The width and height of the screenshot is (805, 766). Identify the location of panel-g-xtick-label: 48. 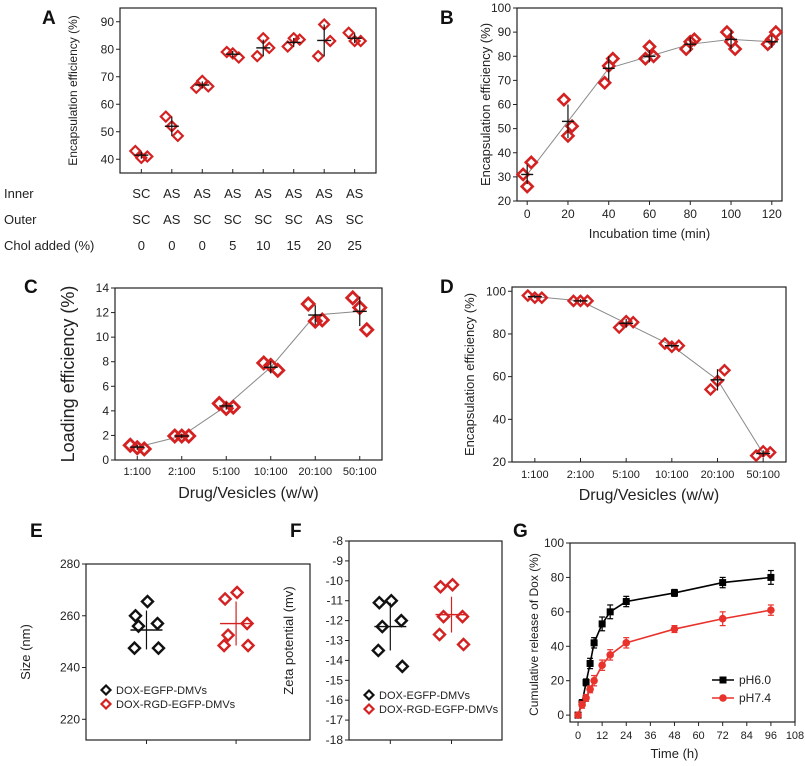
(674, 736).